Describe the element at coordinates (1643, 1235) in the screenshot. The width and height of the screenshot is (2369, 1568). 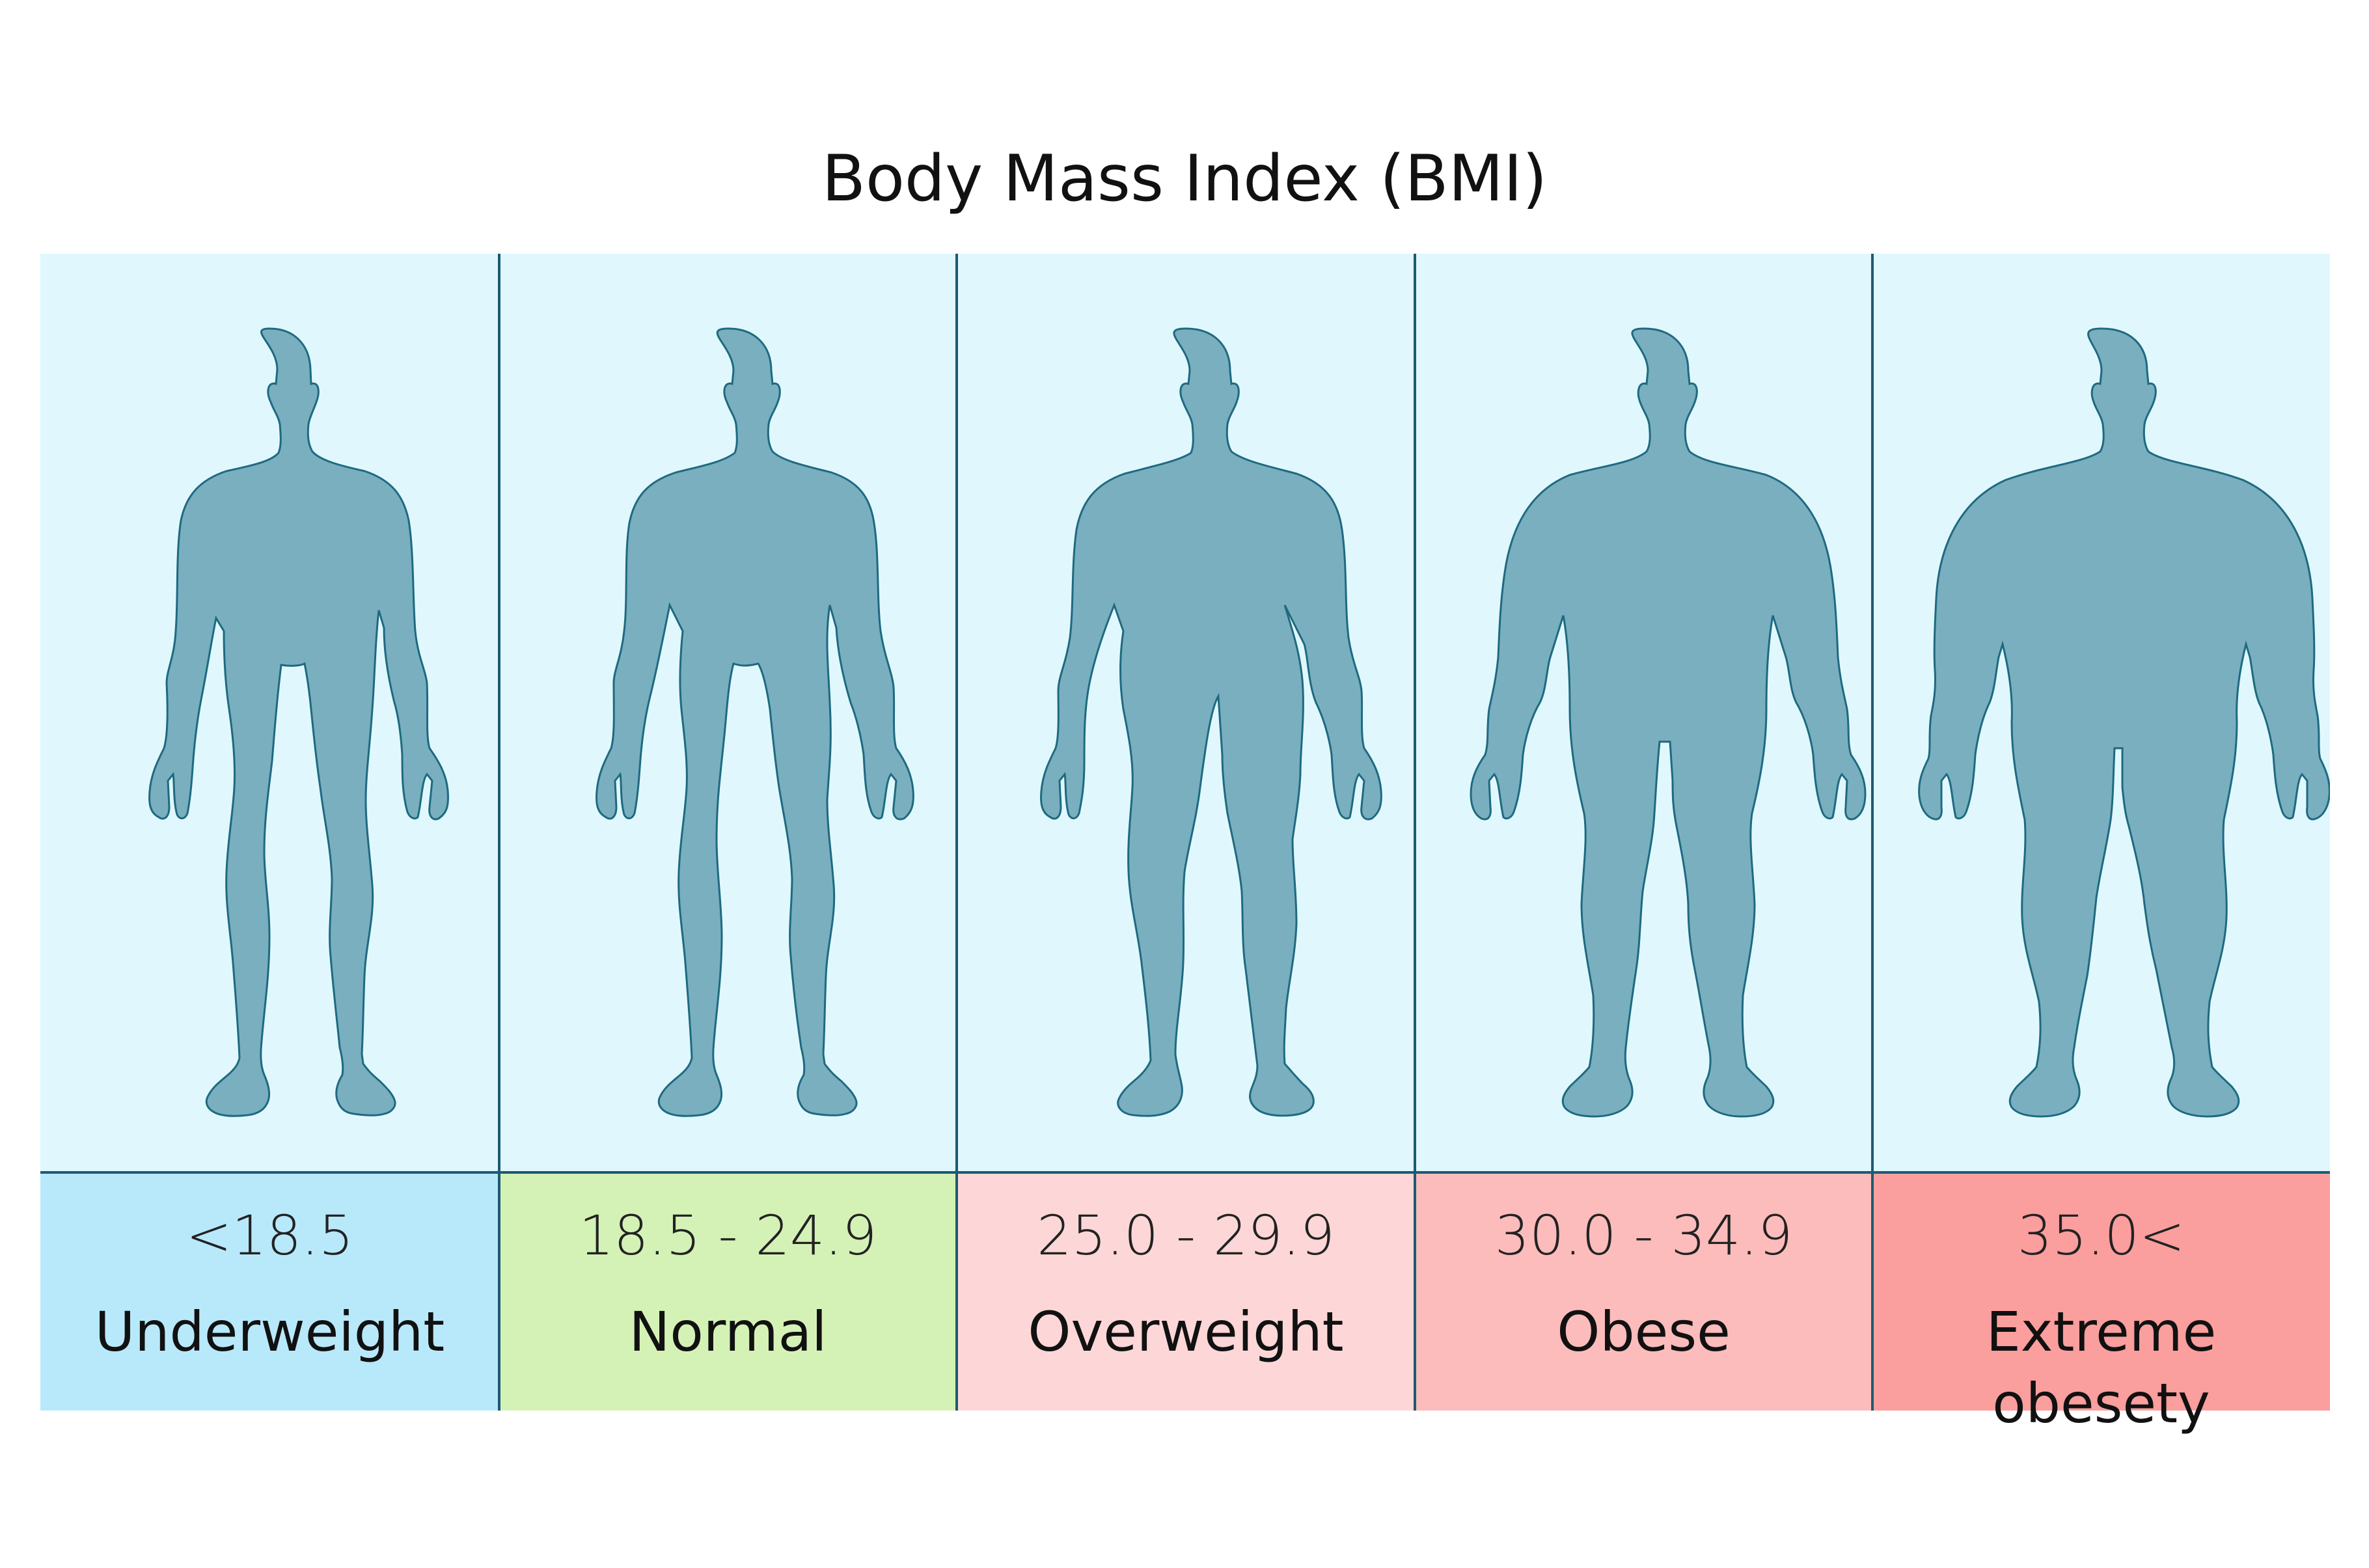
I see `bmi-range: 30.0 - 34.9` at that location.